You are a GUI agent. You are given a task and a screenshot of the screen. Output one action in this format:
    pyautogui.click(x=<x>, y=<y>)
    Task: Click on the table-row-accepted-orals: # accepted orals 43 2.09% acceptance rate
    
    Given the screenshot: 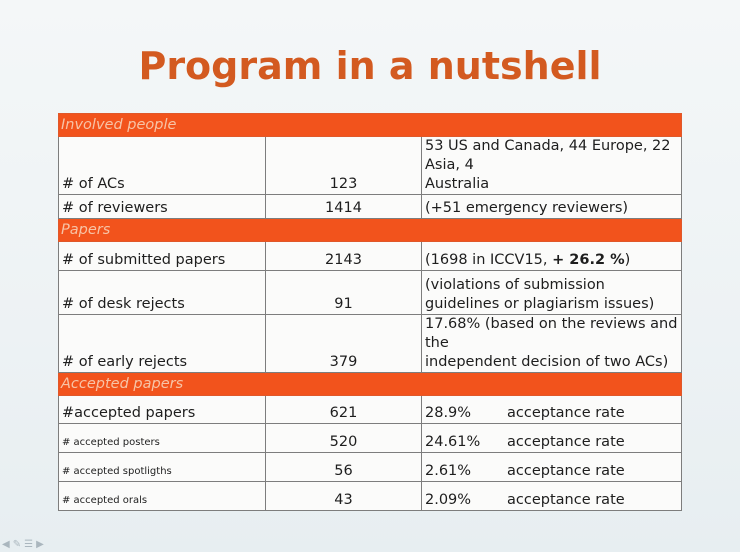 What is the action you would take?
    pyautogui.click(x=370, y=496)
    